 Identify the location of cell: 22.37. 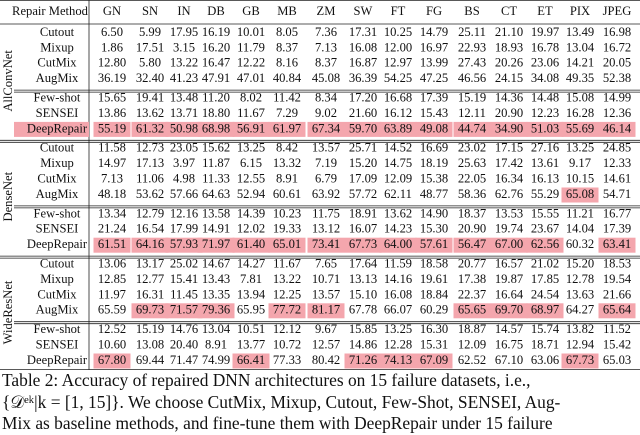
(472, 294).